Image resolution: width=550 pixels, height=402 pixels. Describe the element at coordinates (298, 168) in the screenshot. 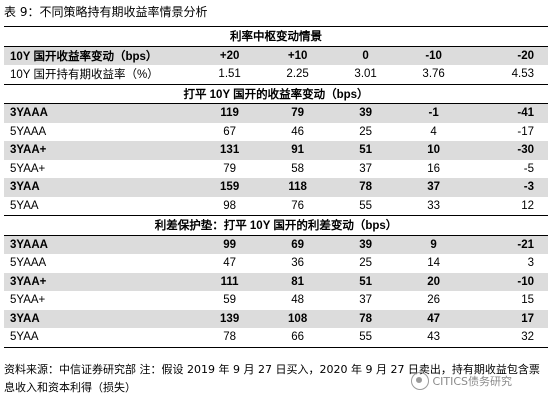

I see `table-cell: 58` at that location.